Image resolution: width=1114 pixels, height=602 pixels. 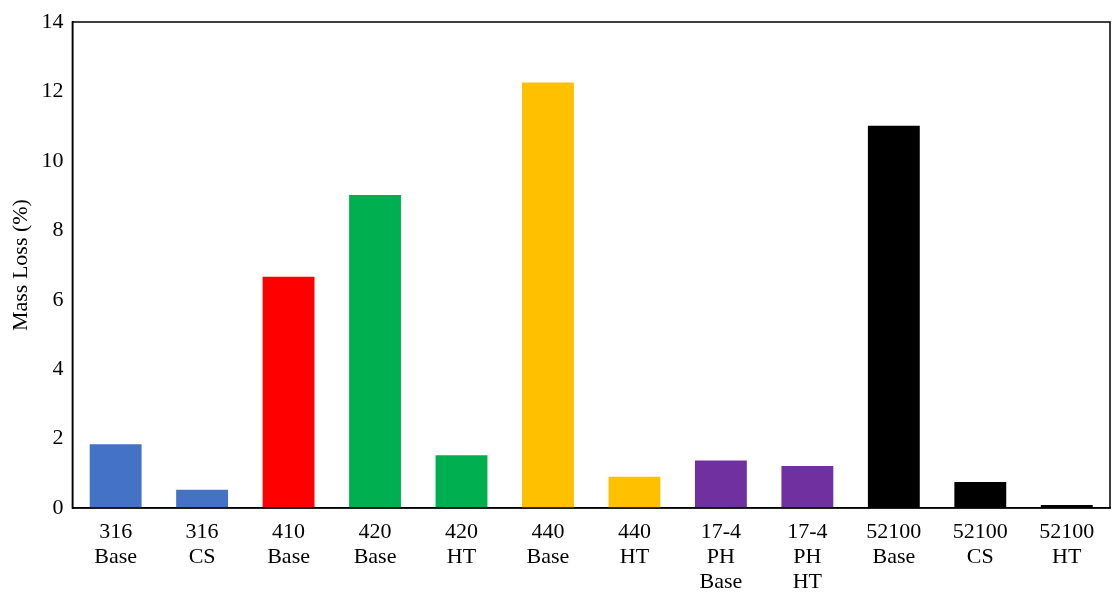 I want to click on x-tick-label: 17-4 PH Base, so click(x=721, y=555).